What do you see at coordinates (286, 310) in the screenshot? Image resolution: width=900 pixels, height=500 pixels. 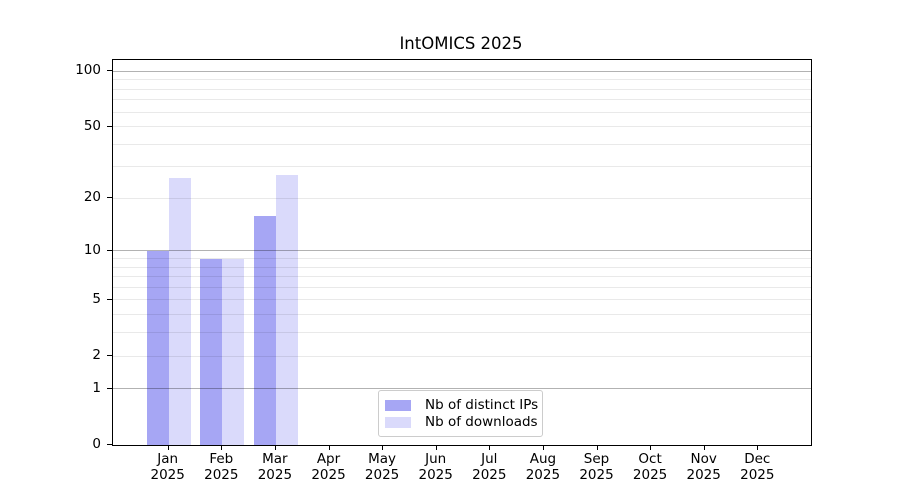 I see `bar-nb-of-downloads-mar` at bounding box center [286, 310].